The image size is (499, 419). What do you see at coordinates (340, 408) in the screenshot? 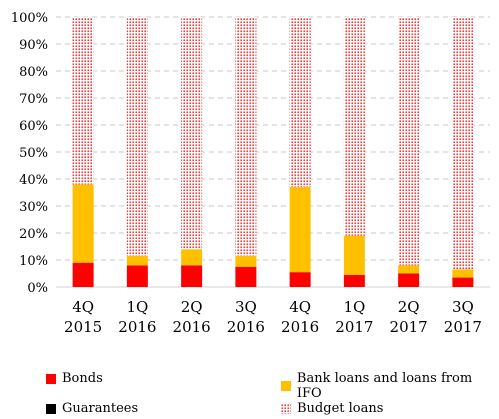
I see `legend-label-budget-loans: Budget loans` at bounding box center [340, 408].